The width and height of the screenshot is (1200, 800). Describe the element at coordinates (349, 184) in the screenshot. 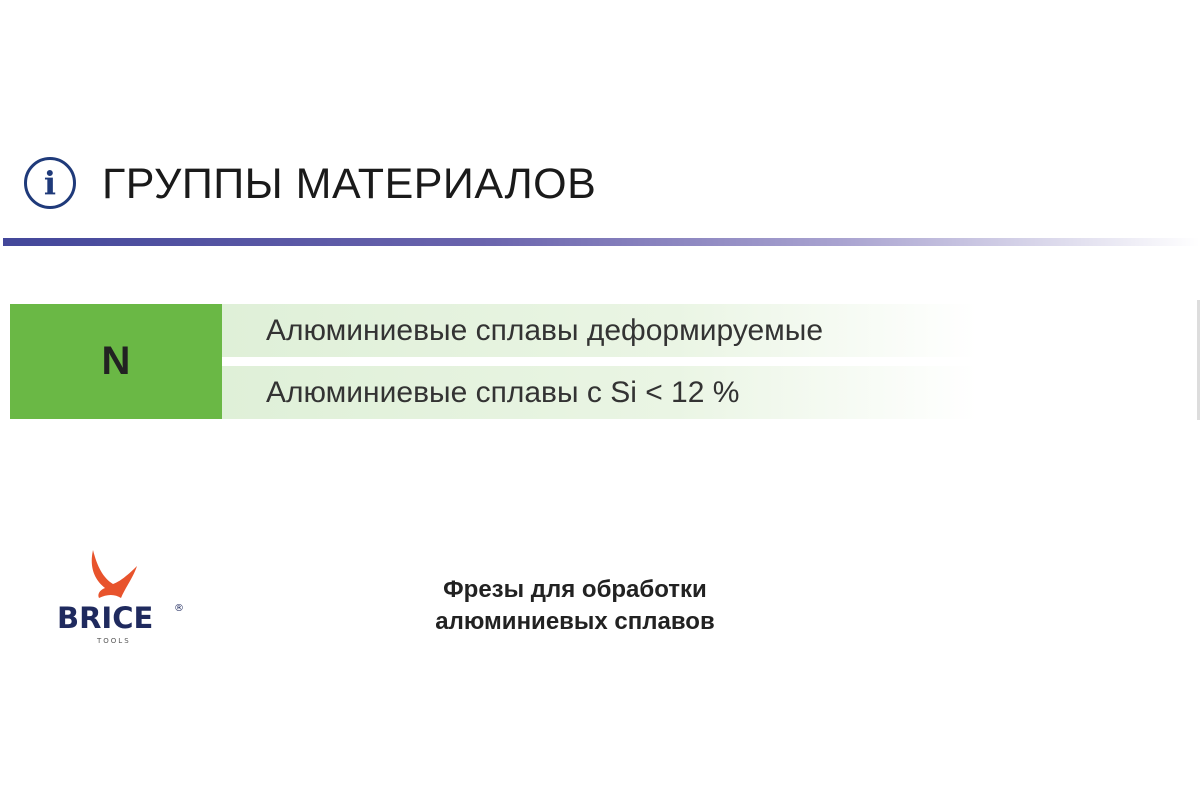

I see `page-title: ГРУППЫ МАТЕРИАЛОВ` at that location.